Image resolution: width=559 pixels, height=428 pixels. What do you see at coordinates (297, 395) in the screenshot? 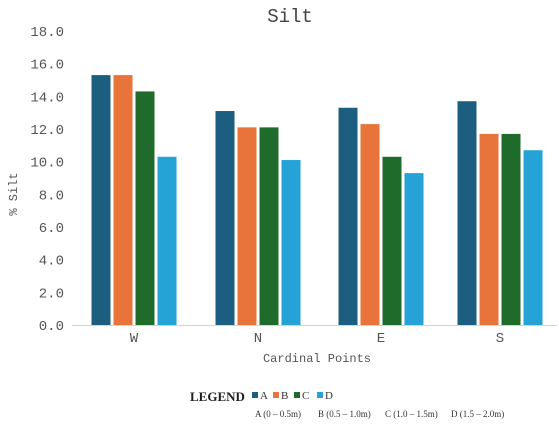
I see `legend-swatch-c` at bounding box center [297, 395].